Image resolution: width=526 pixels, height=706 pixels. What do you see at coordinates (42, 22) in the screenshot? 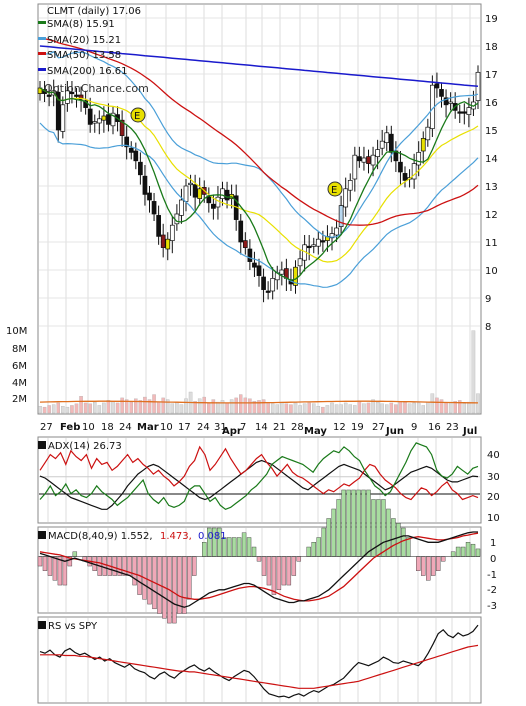
I see `legend-swatch-sma8` at bounding box center [42, 22].